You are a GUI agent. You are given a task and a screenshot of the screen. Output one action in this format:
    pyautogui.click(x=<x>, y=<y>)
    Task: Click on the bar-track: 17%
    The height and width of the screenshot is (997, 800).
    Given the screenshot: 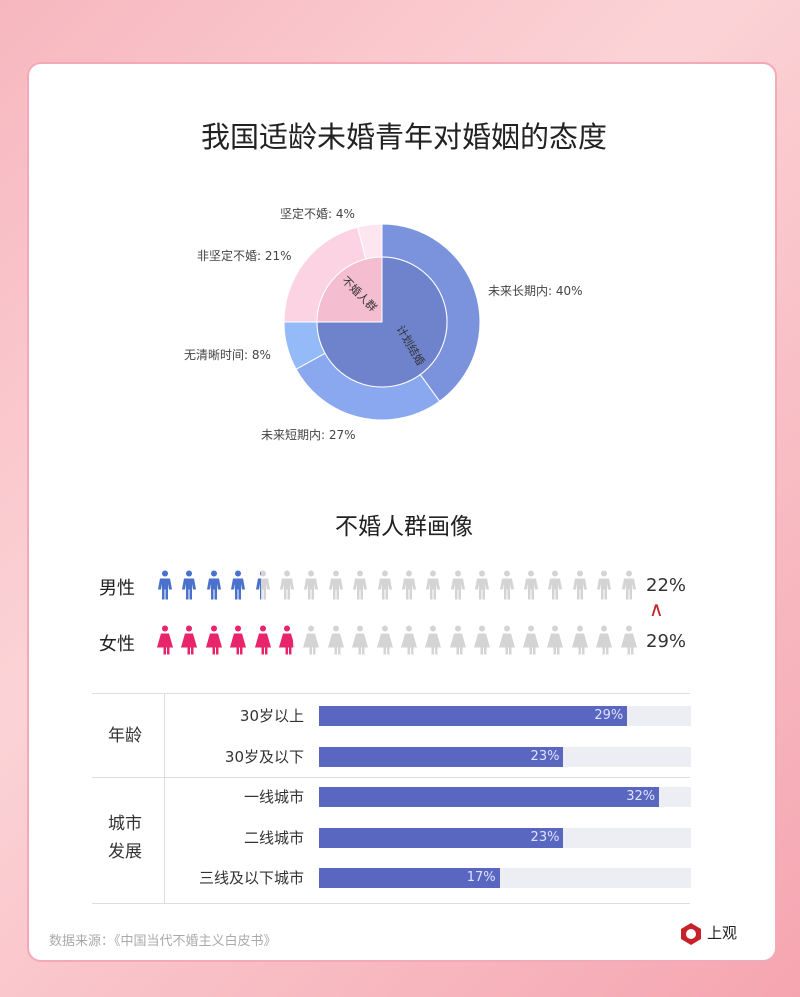 What is the action you would take?
    pyautogui.click(x=505, y=878)
    